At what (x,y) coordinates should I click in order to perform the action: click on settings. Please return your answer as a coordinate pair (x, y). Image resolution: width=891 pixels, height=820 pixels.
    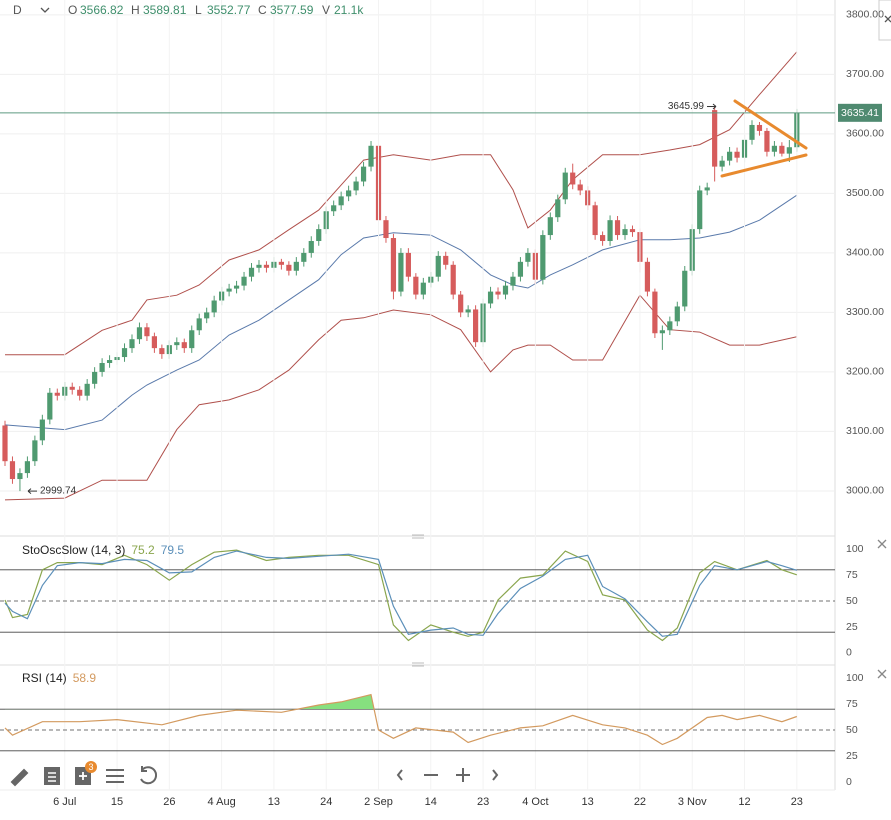
    Looking at the image, I should click on (115, 776).